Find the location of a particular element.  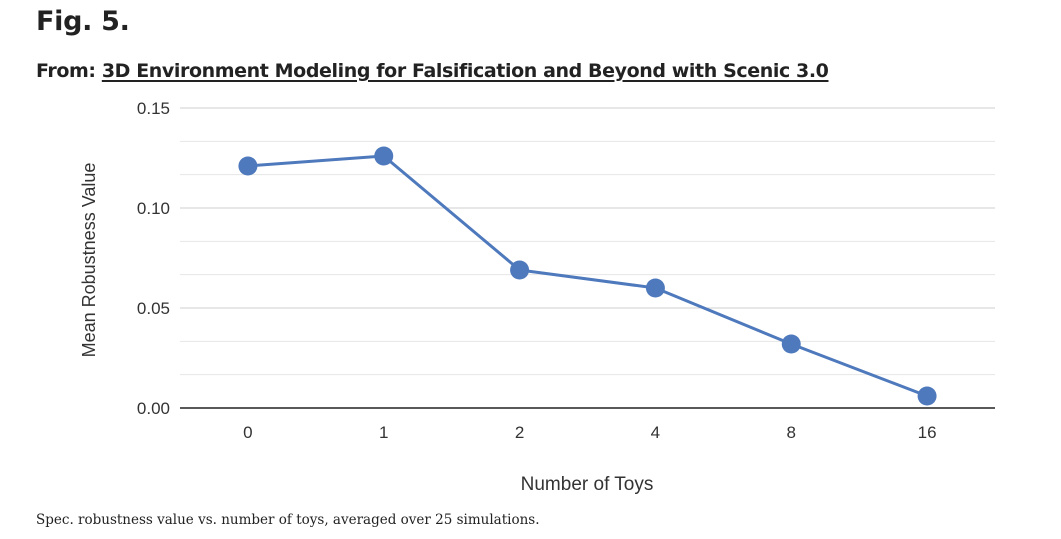

x-tick-label: 16 is located at coordinates (927, 432).